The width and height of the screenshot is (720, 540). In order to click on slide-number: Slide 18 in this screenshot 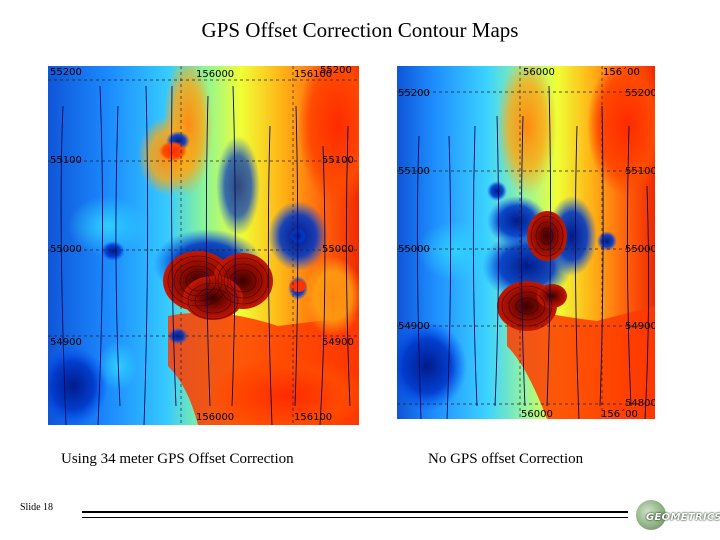, I will do `click(37, 507)`.